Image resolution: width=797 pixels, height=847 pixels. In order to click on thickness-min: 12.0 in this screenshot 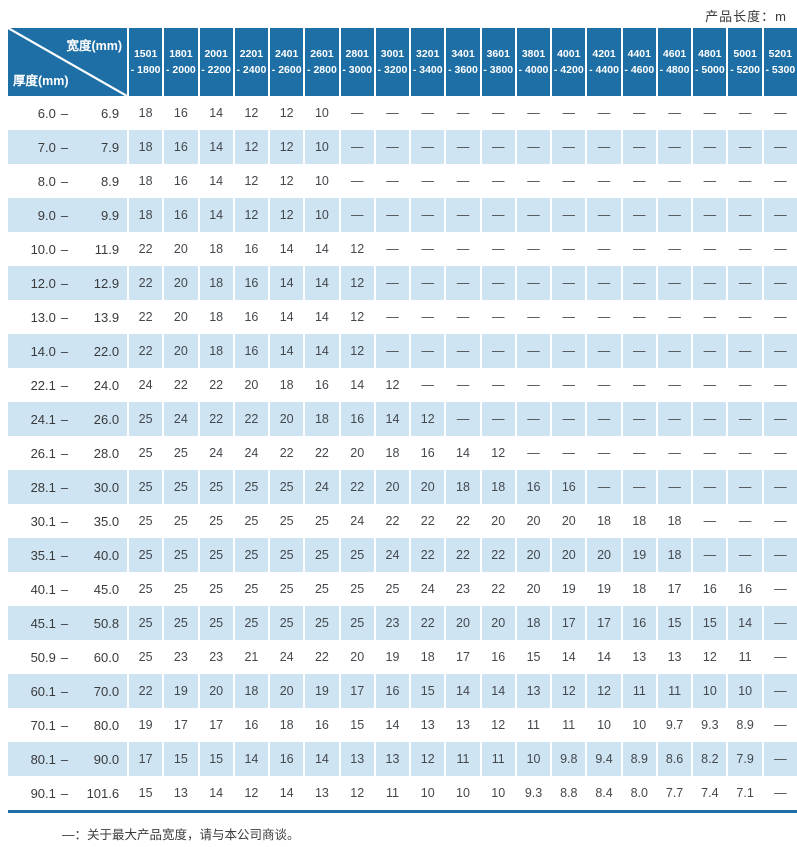, I will do `click(43, 283)`.